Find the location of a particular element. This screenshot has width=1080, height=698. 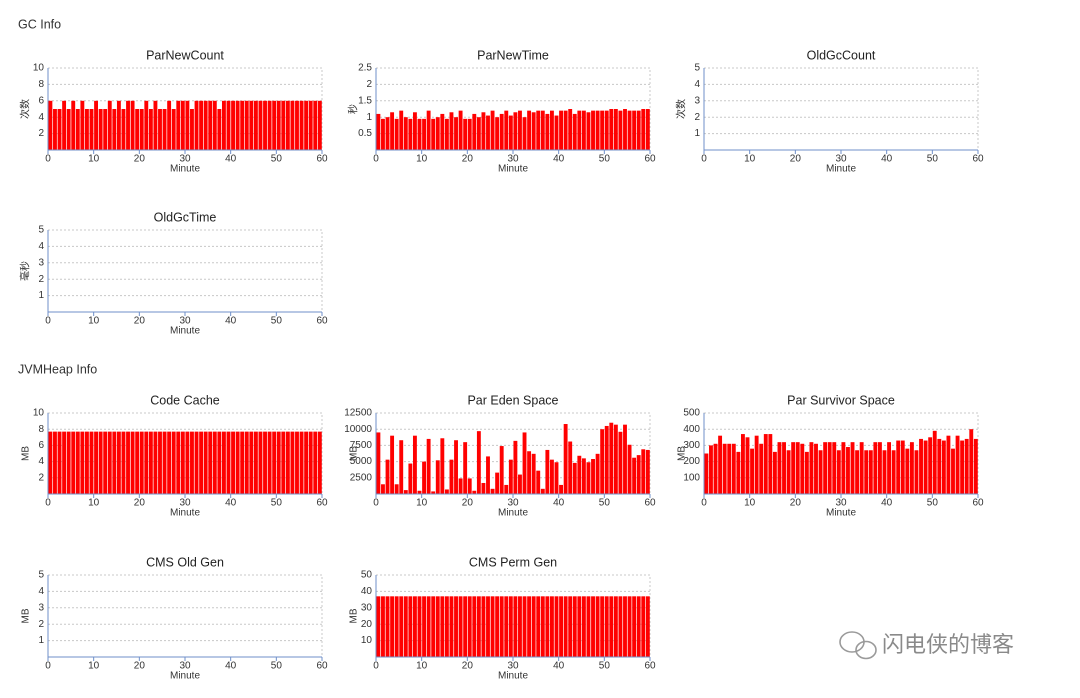

watermark-icon is located at coordinates (858, 645).